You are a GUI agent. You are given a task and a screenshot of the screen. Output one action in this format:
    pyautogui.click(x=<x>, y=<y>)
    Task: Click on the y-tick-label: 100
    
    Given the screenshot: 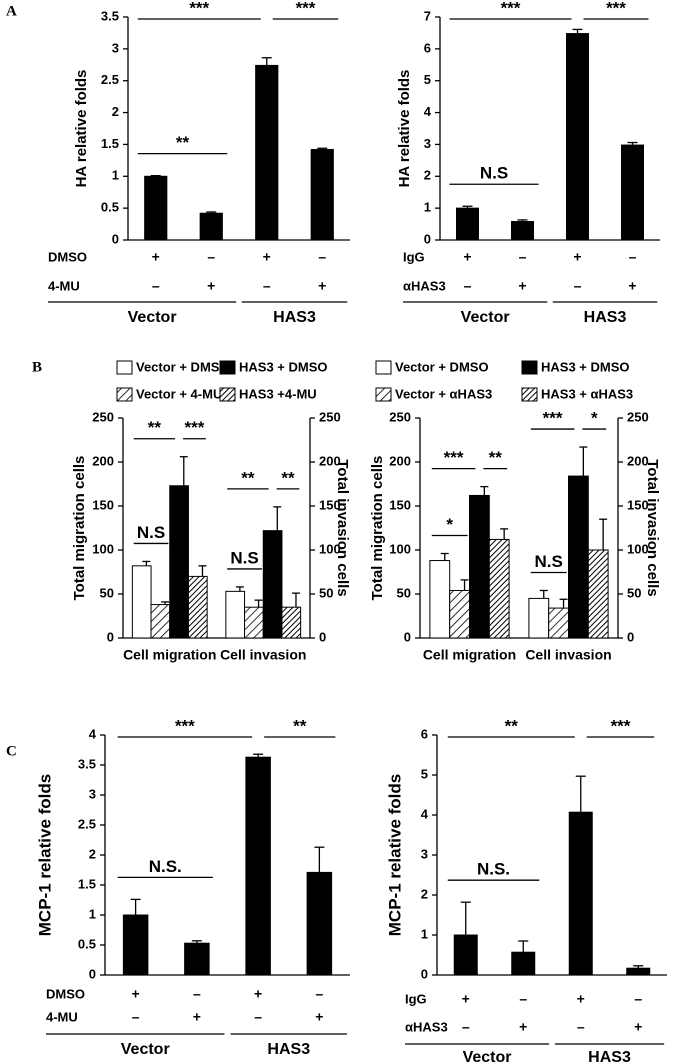 What is the action you would take?
    pyautogui.click(x=638, y=548)
    